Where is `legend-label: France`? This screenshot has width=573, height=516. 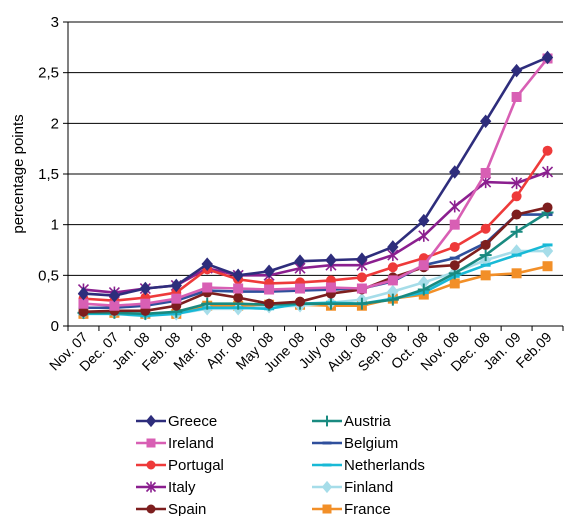
legend-label: France is located at coordinates (367, 508).